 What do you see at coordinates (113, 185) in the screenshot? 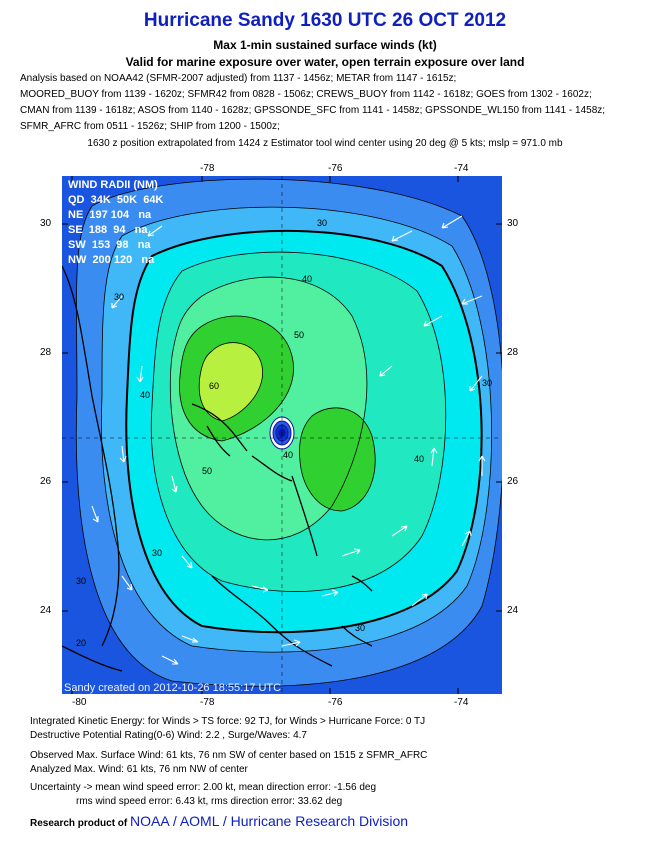
I see `legend-title: WIND RADII (NM)` at bounding box center [113, 185].